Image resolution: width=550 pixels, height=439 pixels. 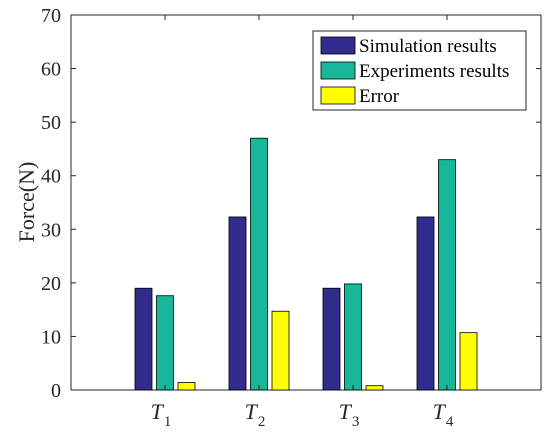 What do you see at coordinates (379, 96) in the screenshot?
I see `legend-label: Error` at bounding box center [379, 96].